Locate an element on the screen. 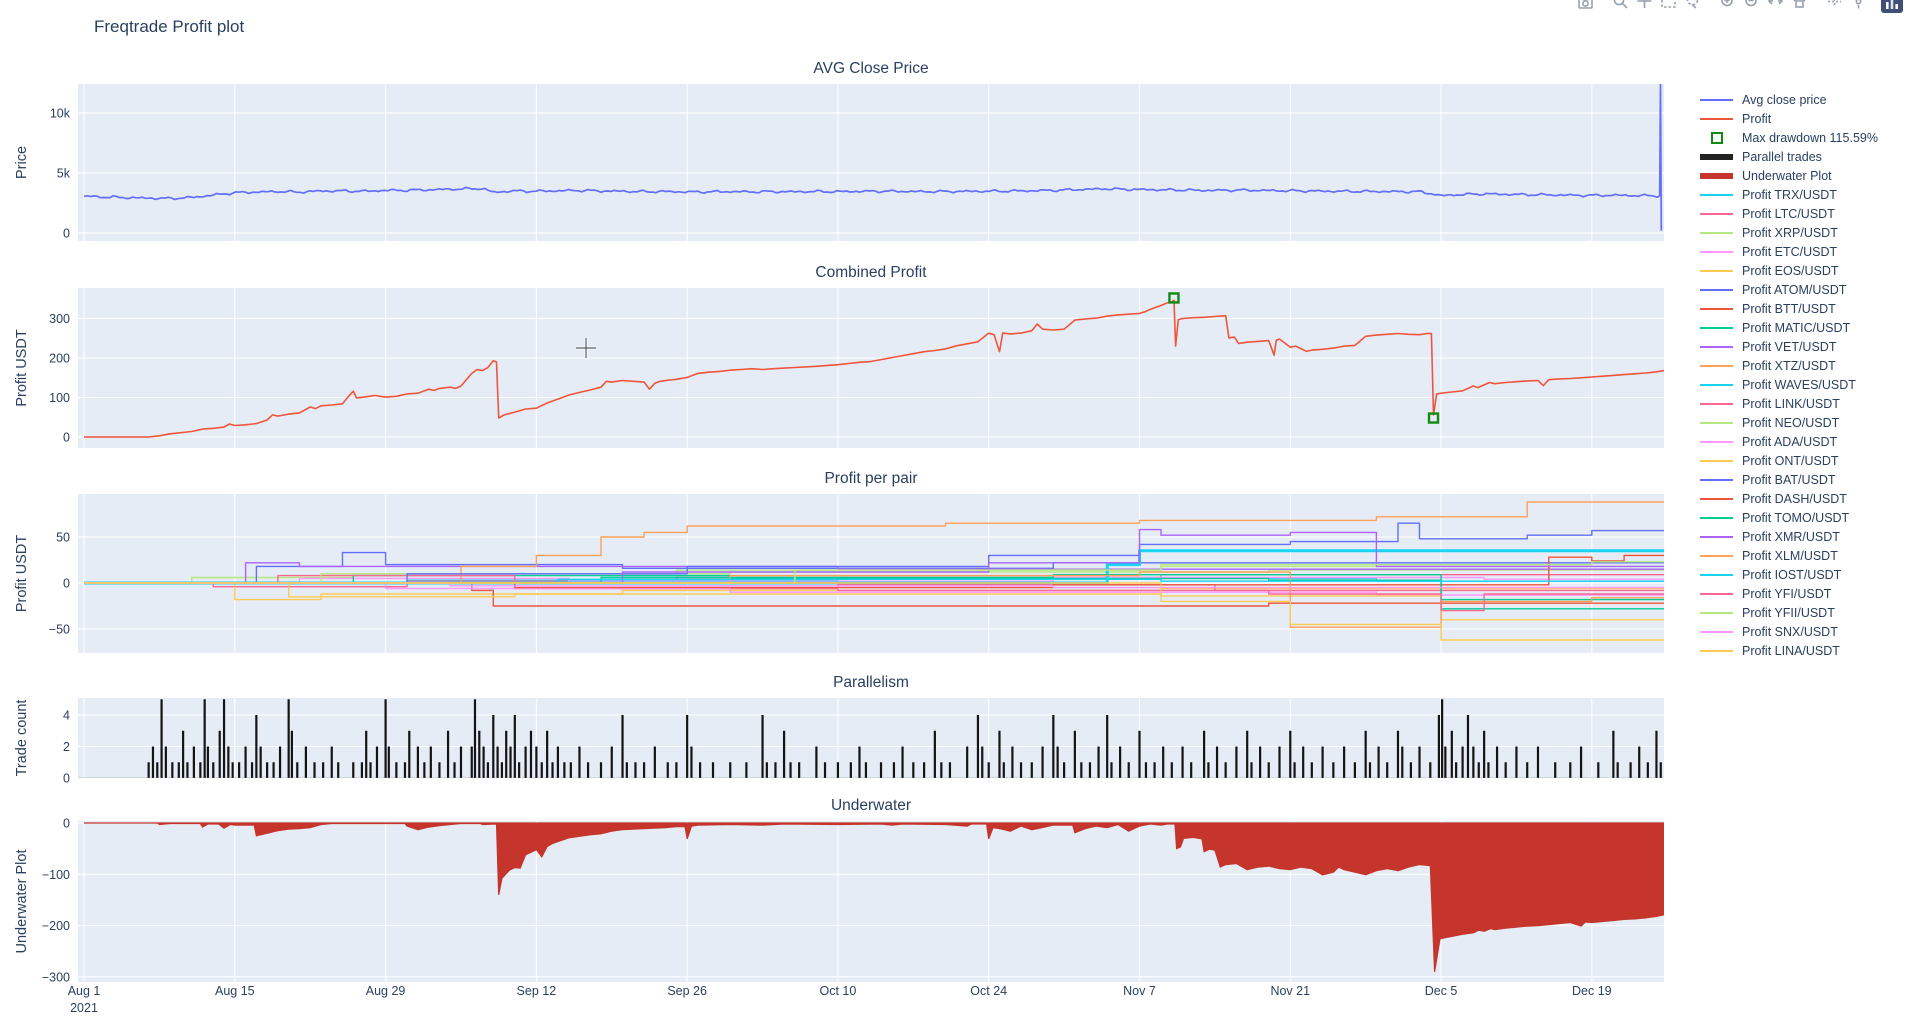 The height and width of the screenshot is (1024, 1910). zoom-out-icon is located at coordinates (1751, 6).